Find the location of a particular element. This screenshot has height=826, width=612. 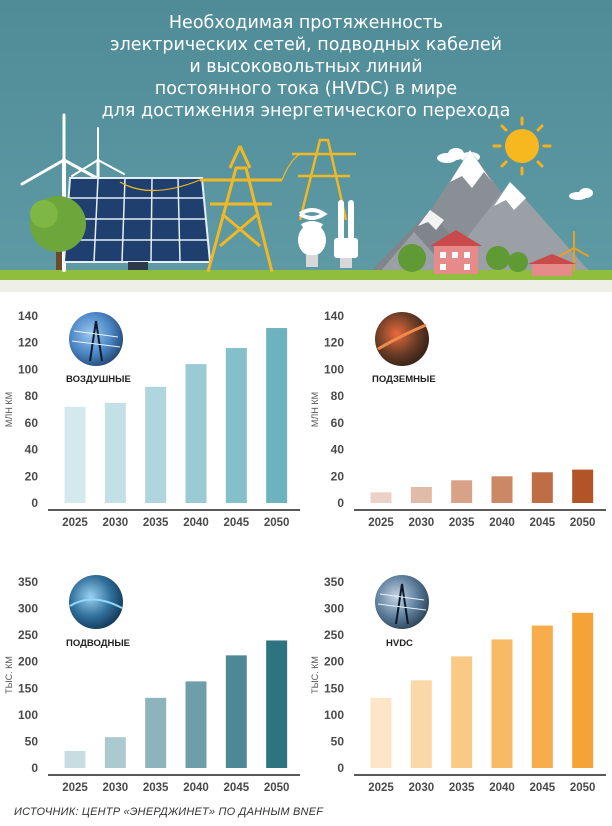

series-name: HVDC is located at coordinates (399, 643).